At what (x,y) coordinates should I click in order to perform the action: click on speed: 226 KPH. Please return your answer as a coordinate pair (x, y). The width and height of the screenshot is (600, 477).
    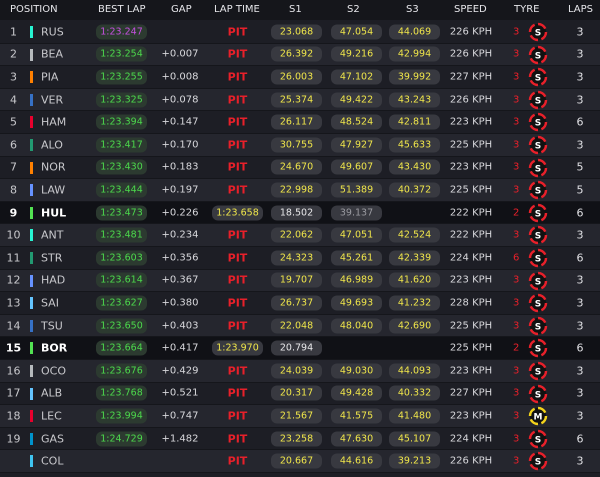
    Looking at the image, I should click on (471, 461).